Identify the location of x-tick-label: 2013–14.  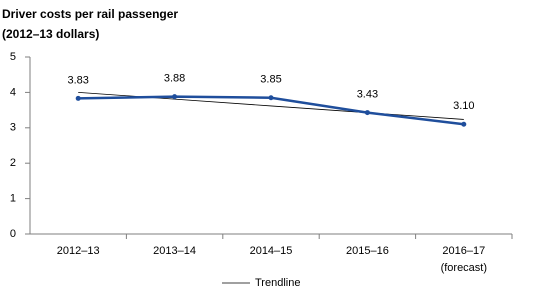
(174, 251).